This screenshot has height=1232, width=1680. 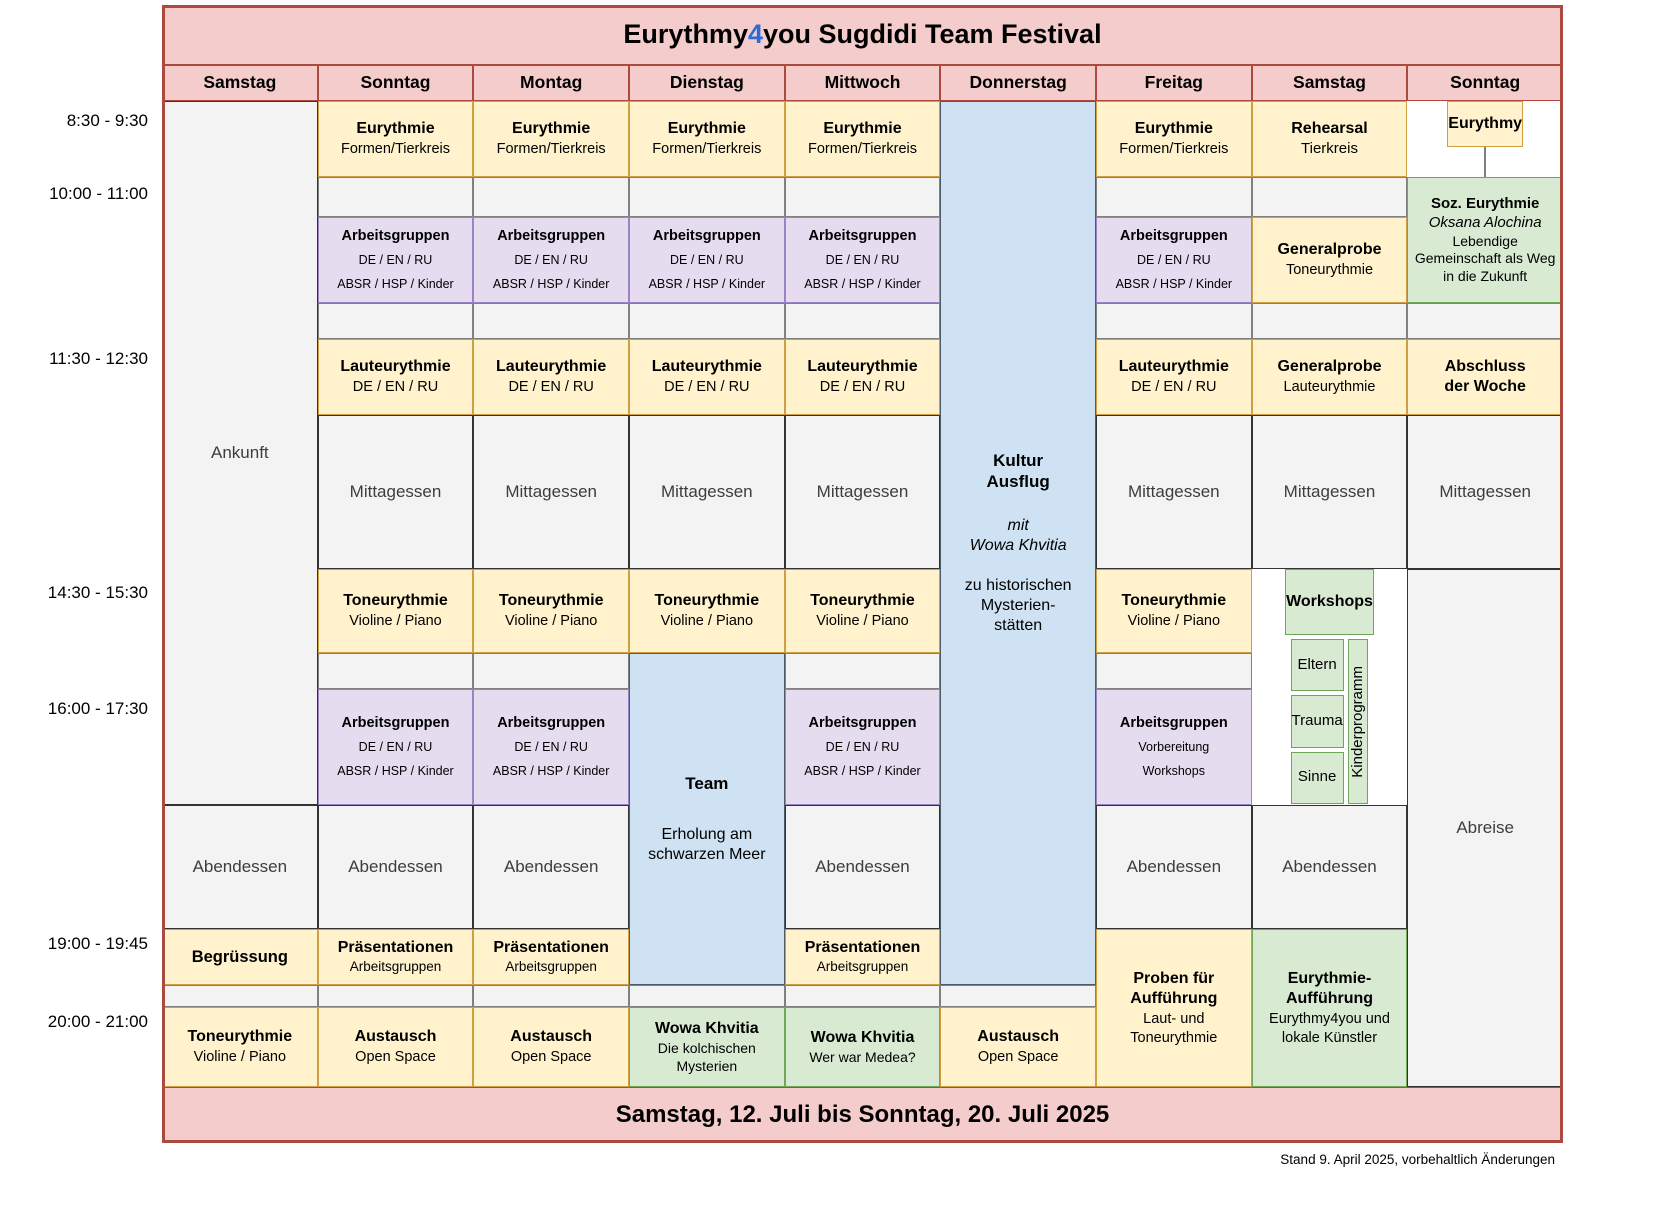 What do you see at coordinates (707, 611) in the screenshot?
I see `cell-di-toneurythmie: Toneurythmie Violine / Piano` at bounding box center [707, 611].